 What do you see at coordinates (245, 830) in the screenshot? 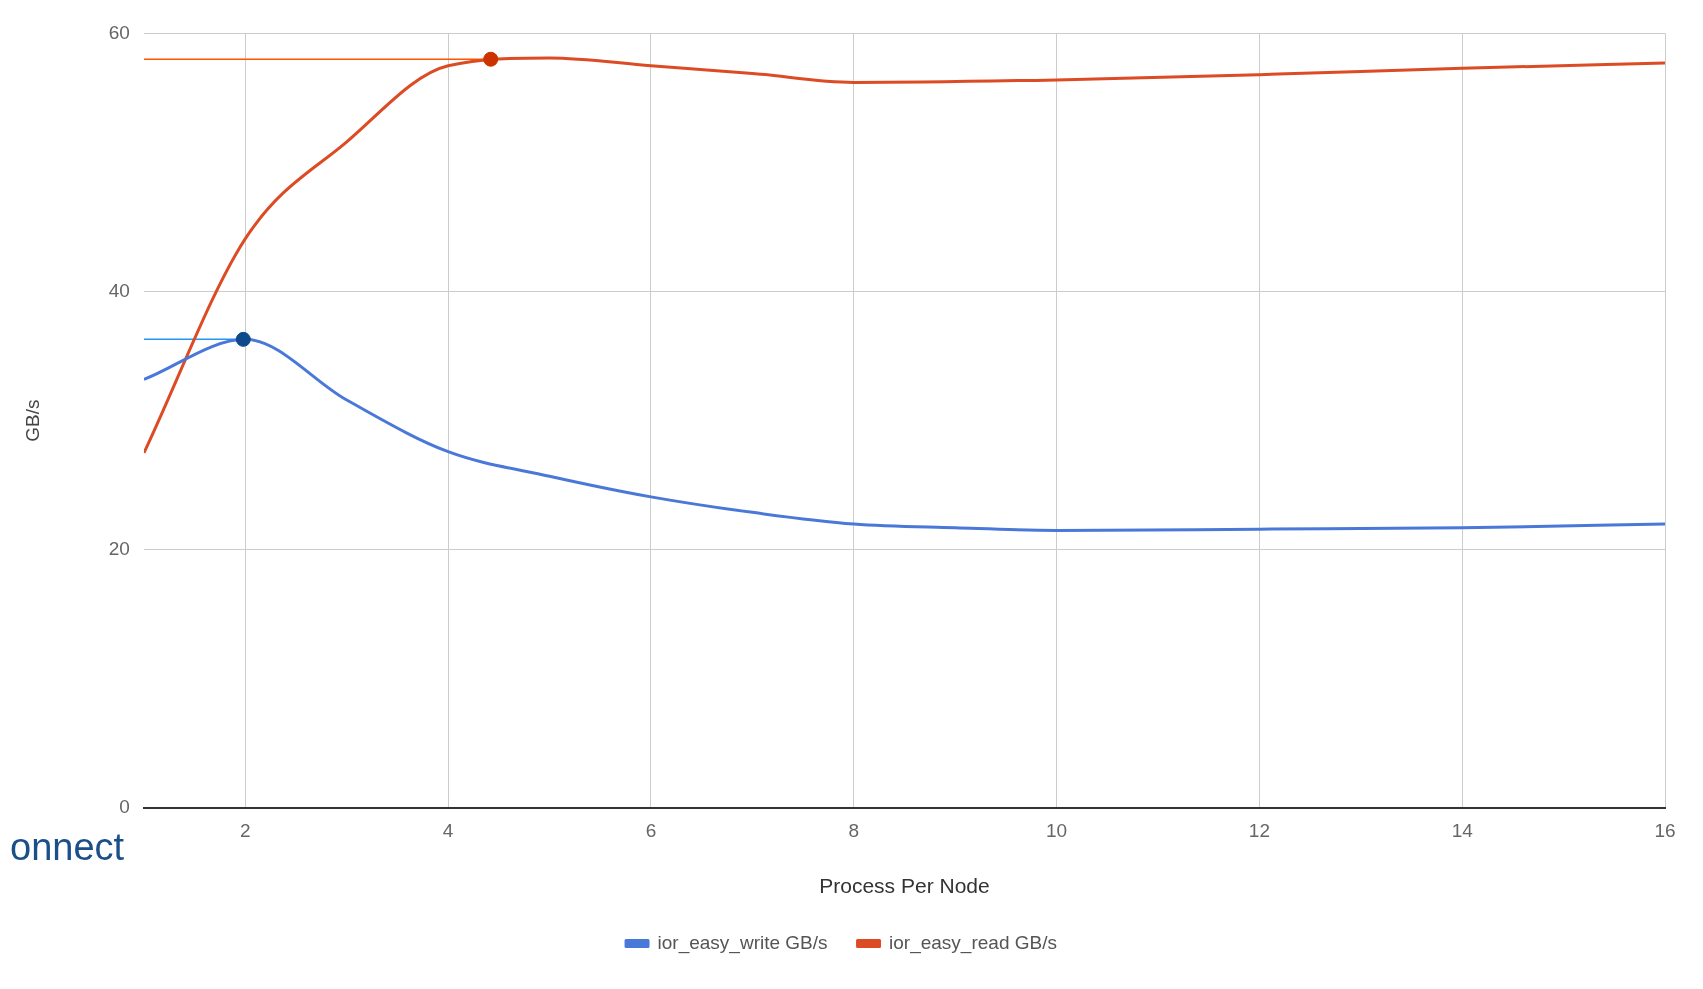
I see `x-tick-label: 2` at bounding box center [245, 830].